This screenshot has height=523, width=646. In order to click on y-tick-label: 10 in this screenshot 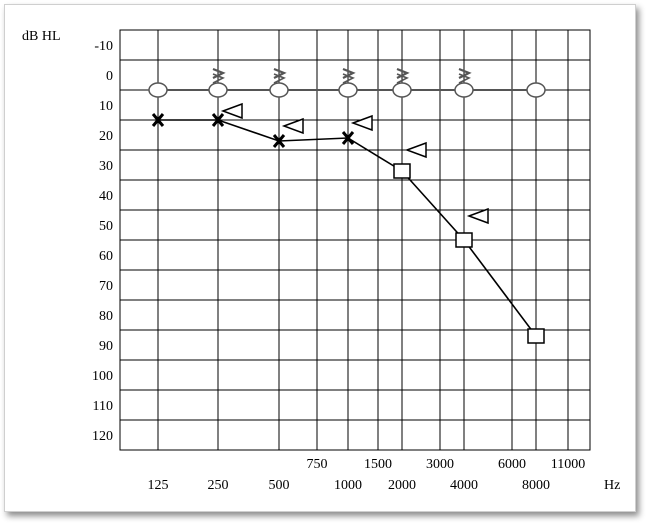, I will do `click(106, 106)`.